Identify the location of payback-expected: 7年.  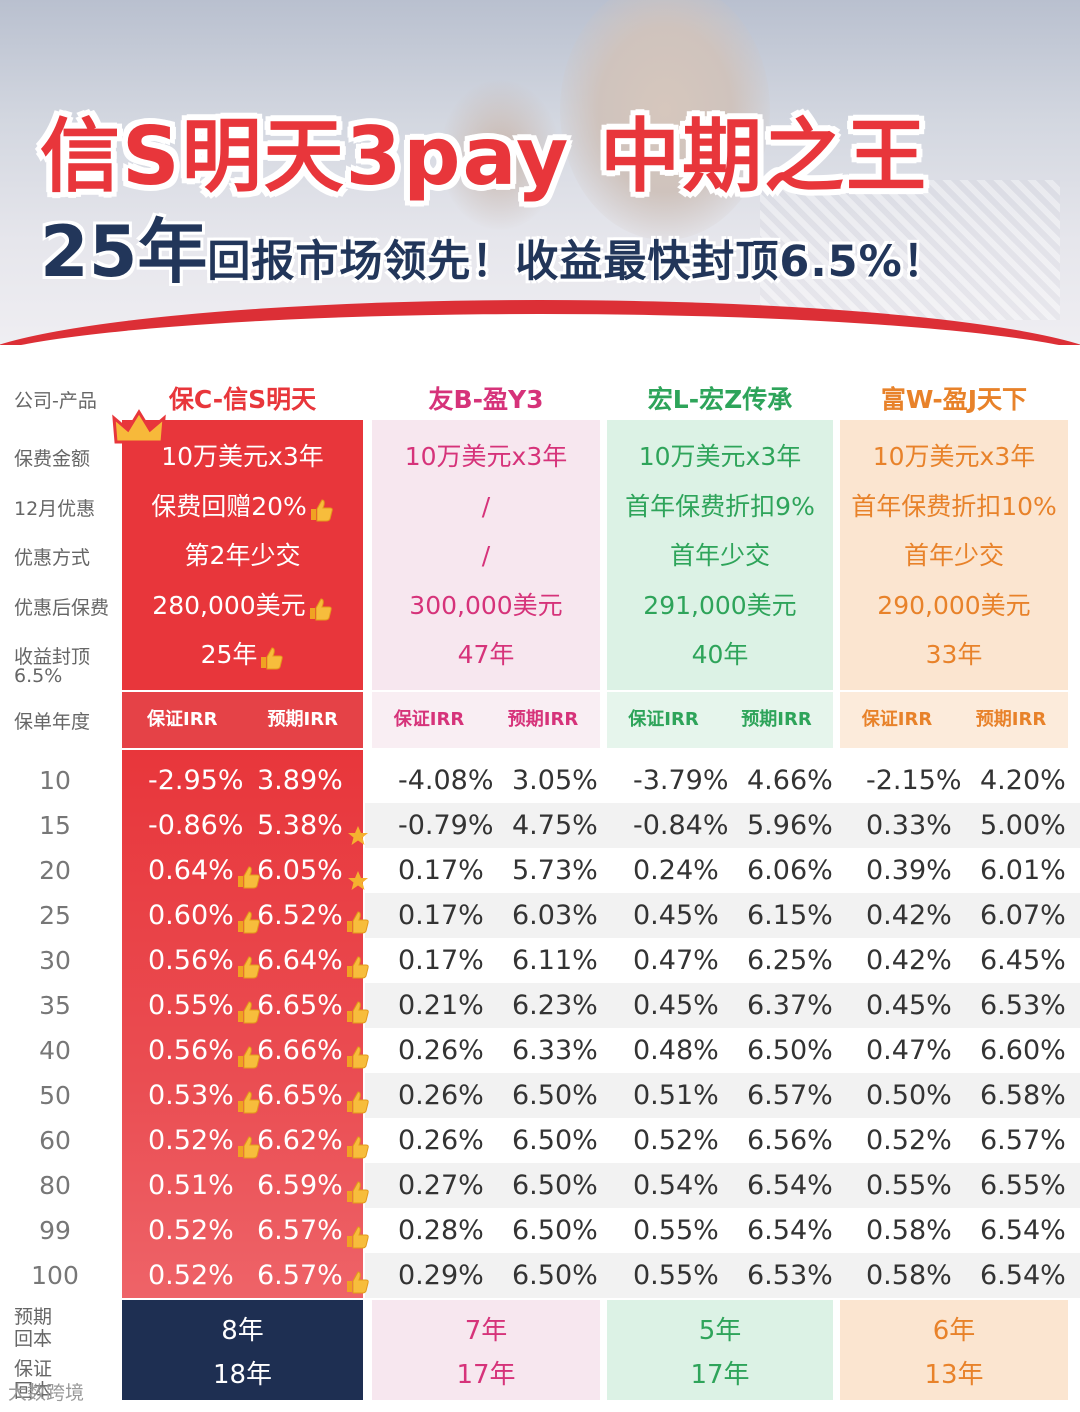
(486, 1331).